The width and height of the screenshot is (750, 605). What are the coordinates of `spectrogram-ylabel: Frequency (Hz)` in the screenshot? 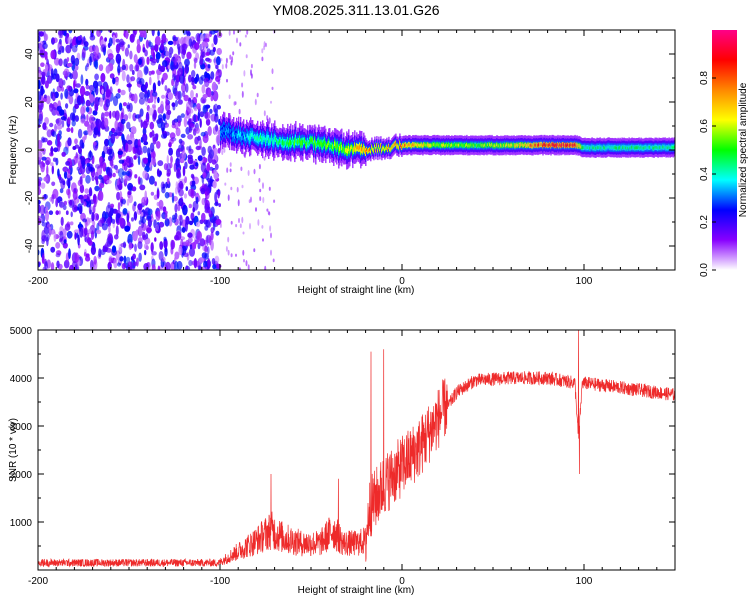 It's located at (13, 150).